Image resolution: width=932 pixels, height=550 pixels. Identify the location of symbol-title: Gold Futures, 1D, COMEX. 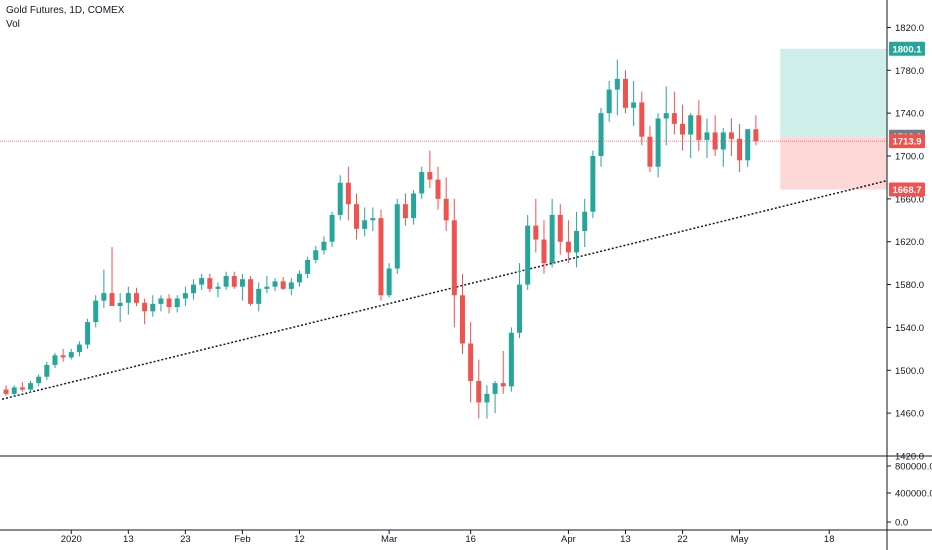
(65, 10).